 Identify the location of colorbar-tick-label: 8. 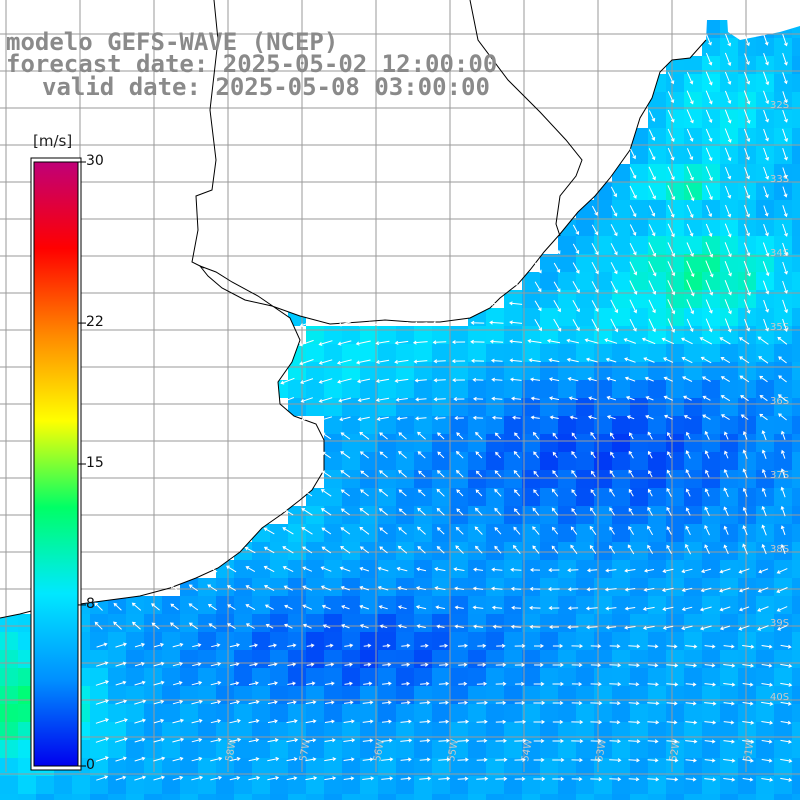
(90, 603).